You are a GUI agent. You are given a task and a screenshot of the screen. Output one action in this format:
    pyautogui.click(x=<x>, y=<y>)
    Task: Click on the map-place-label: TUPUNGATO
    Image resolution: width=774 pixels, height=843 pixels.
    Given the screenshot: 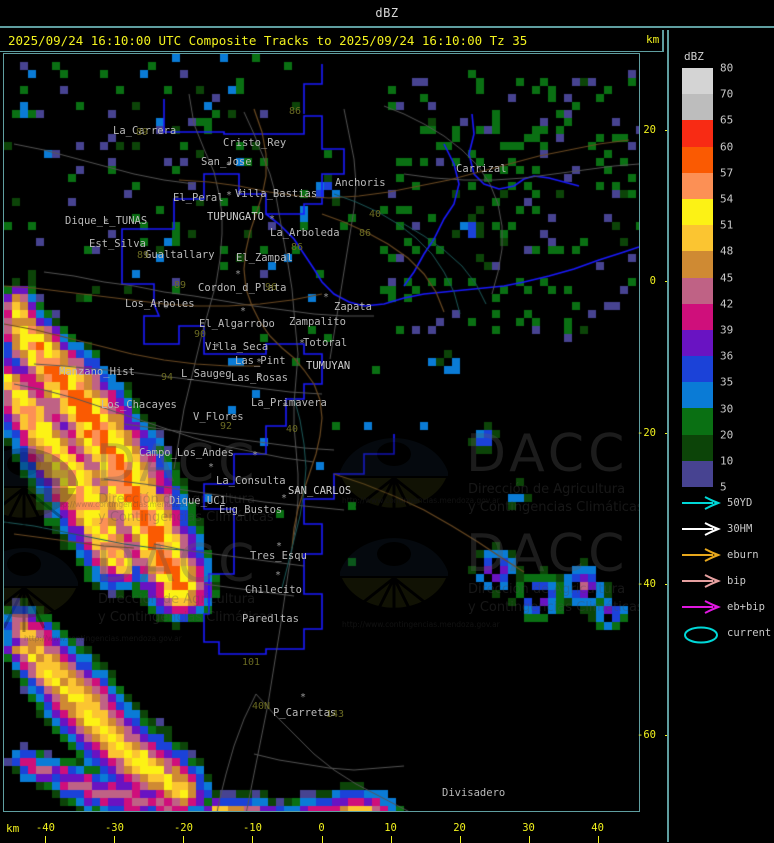 What is the action you would take?
    pyautogui.click(x=235, y=217)
    